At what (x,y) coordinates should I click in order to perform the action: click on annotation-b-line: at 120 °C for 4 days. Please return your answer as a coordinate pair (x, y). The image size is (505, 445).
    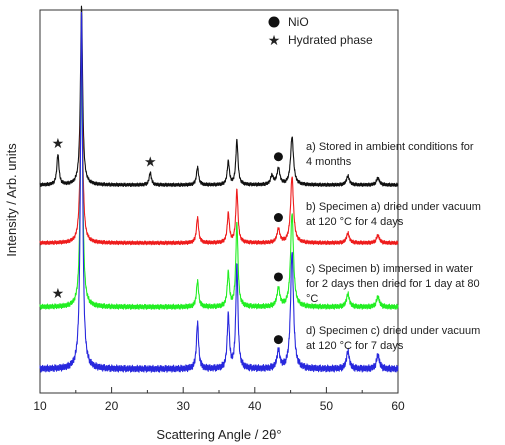
    Looking at the image, I should click on (355, 222).